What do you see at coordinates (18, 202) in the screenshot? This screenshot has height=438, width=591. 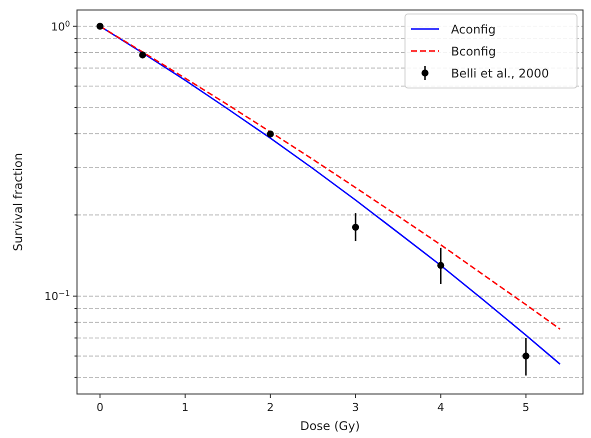 I see `y-axis-title: Survival fraction` at bounding box center [18, 202].